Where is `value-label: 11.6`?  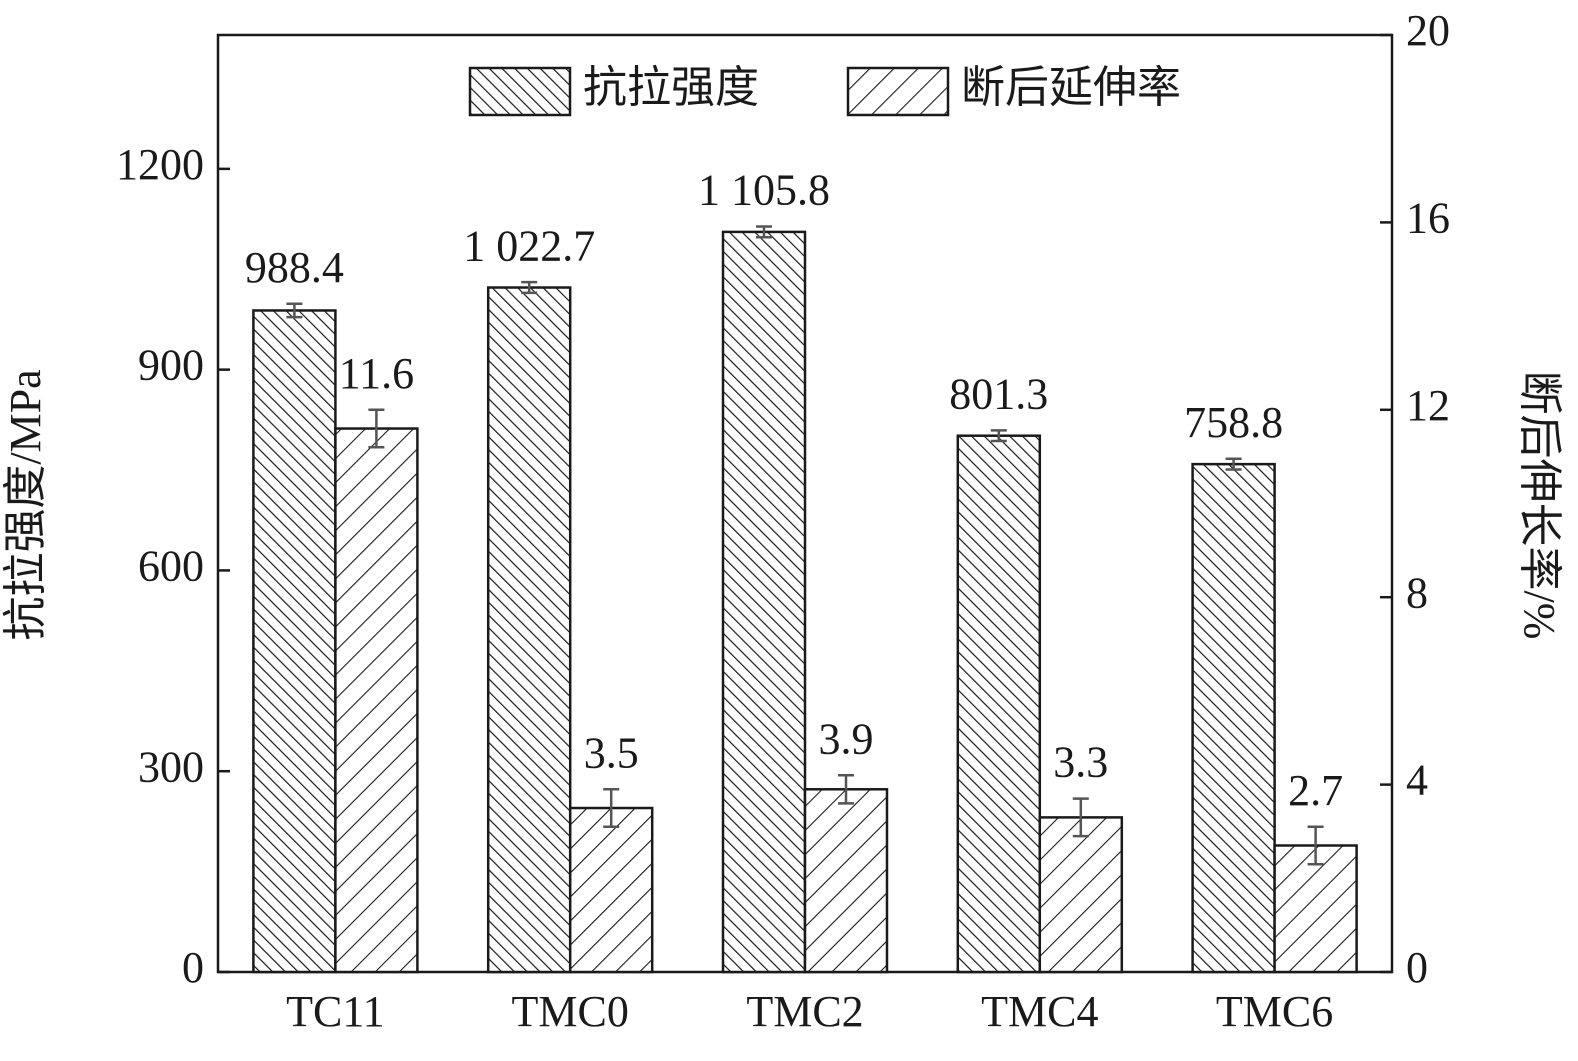 value-label: 11.6 is located at coordinates (376, 373).